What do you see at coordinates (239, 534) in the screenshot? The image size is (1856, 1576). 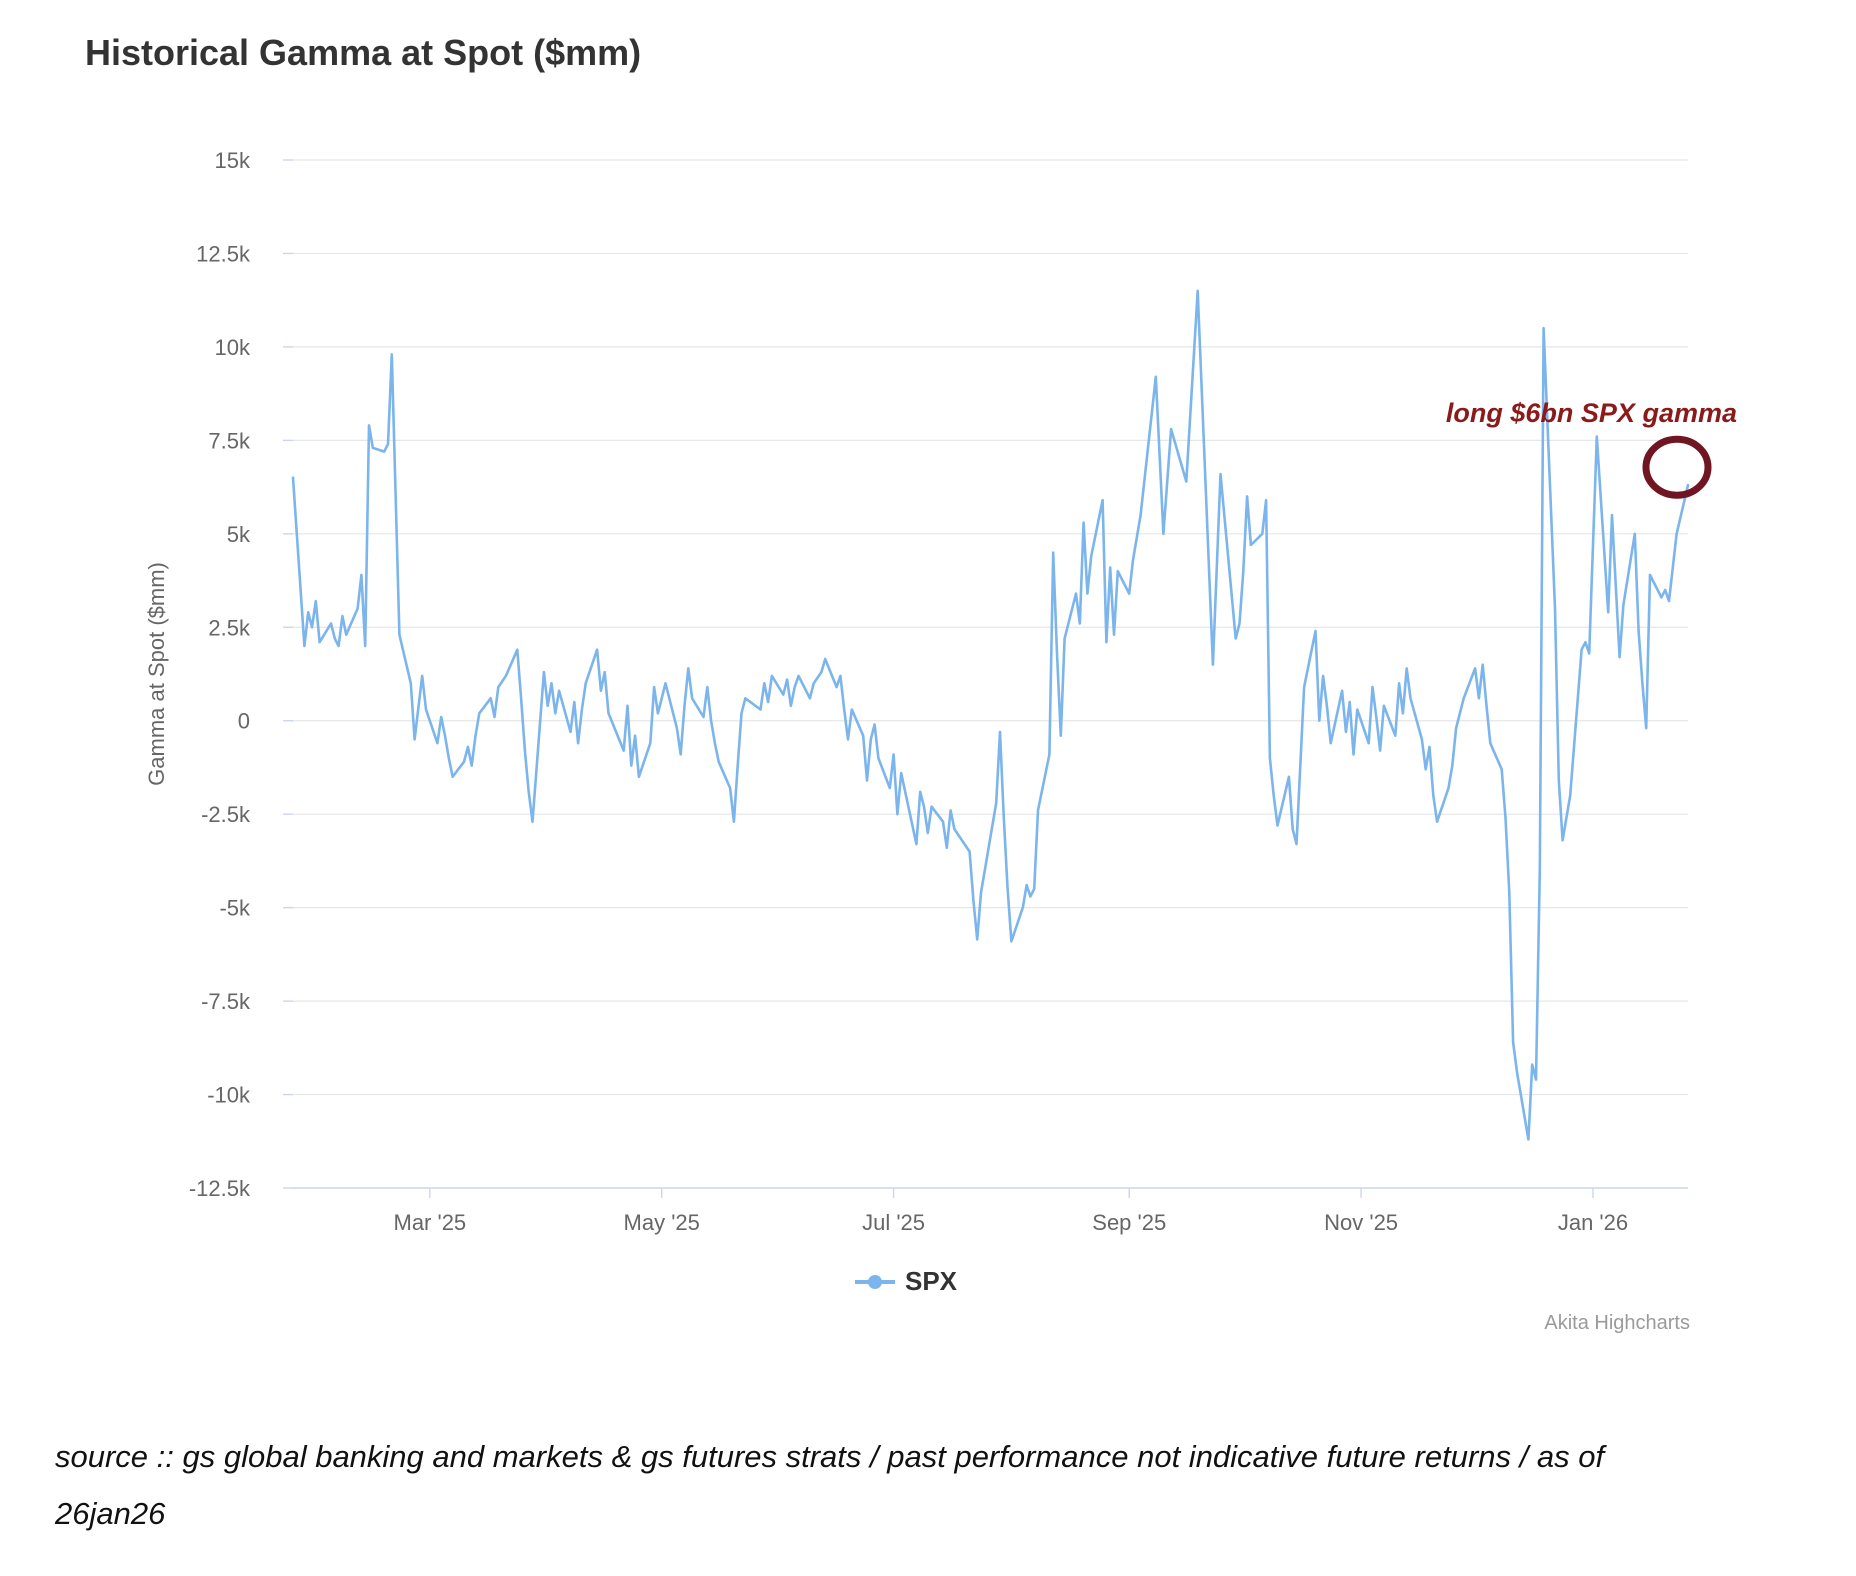 I see `y-tick-label: 5k` at bounding box center [239, 534].